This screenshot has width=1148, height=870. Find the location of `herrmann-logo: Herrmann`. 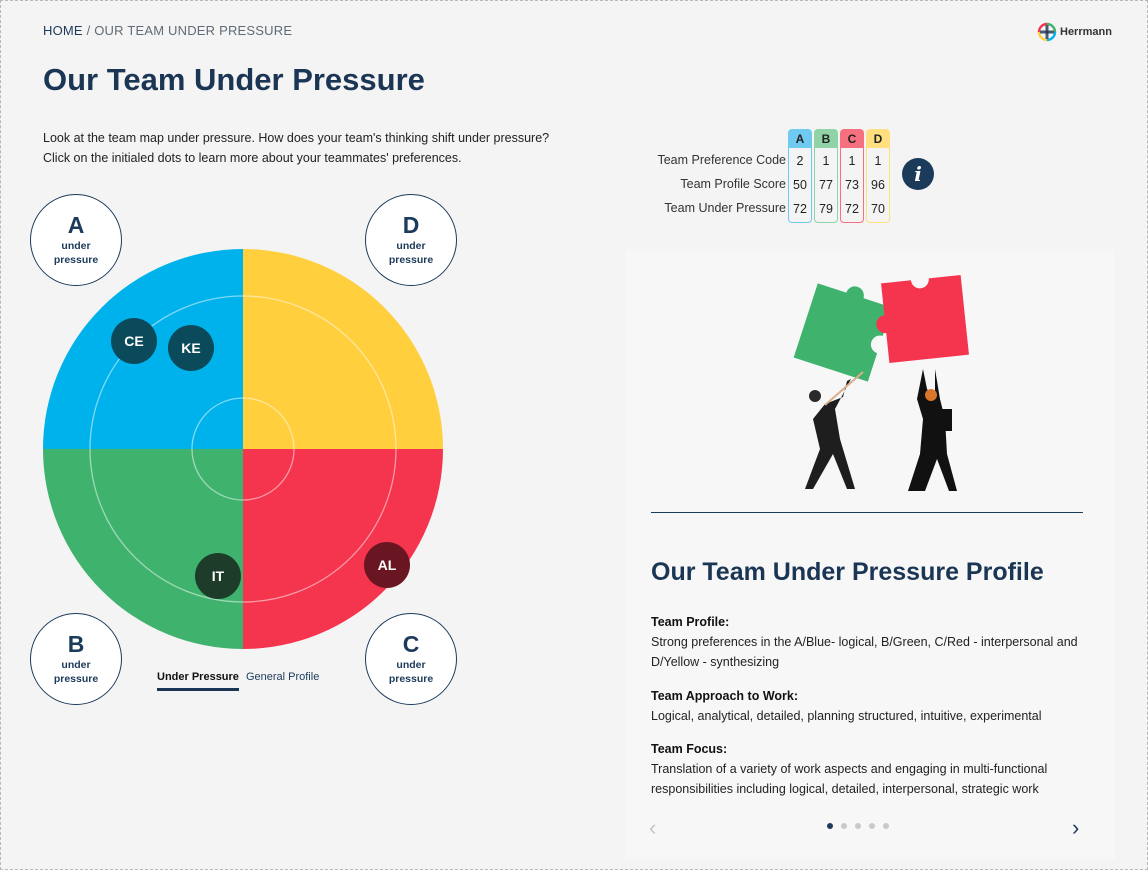

herrmann-logo: Herrmann is located at coordinates (1074, 32).